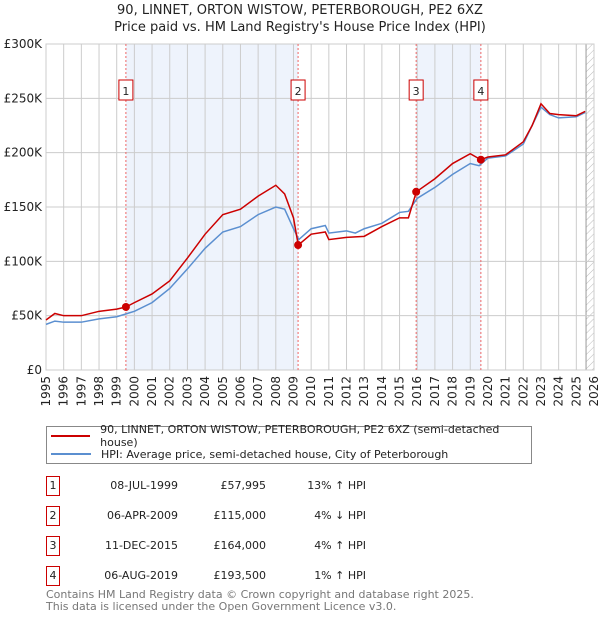 The height and width of the screenshot is (620, 600). Describe the element at coordinates (311, 391) in the screenshot. I see `x-tick-label: 2010` at that location.